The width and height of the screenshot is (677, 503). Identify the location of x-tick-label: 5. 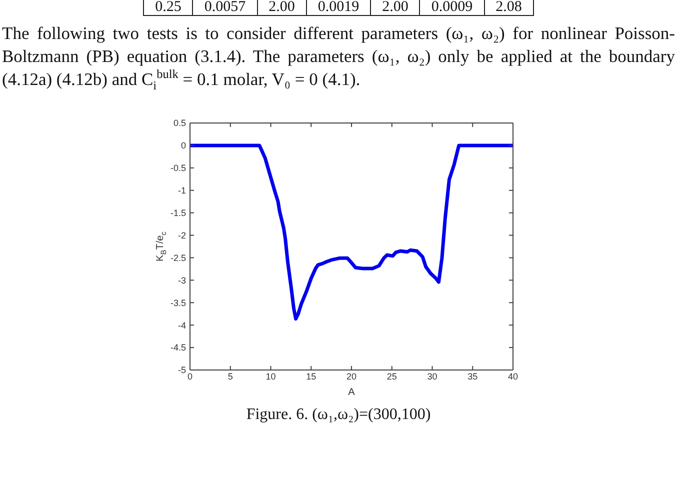
(230, 376).